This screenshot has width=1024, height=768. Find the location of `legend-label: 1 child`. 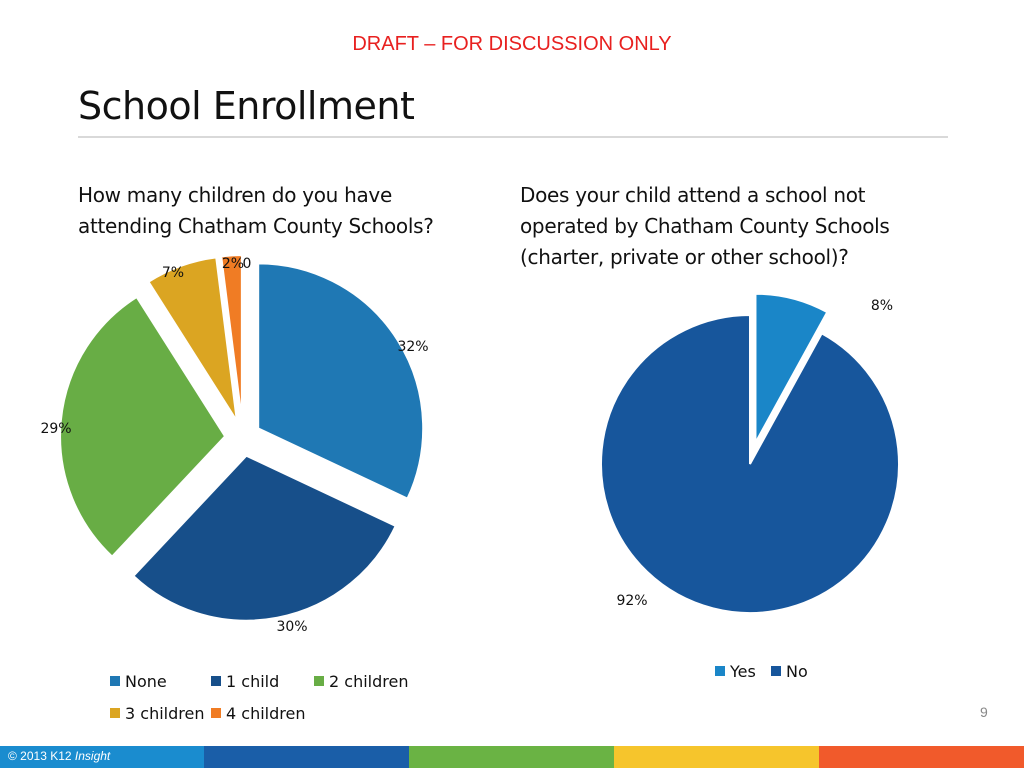

legend-label: 1 child is located at coordinates (253, 681).